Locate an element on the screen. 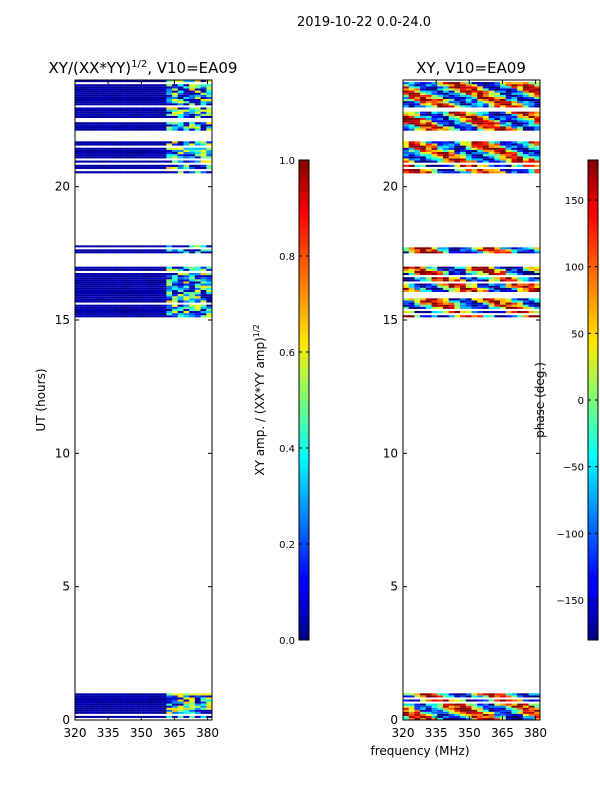  amplitude-colorbar-label-base: XY amp. / (XX*YY amp) is located at coordinates (260, 406).